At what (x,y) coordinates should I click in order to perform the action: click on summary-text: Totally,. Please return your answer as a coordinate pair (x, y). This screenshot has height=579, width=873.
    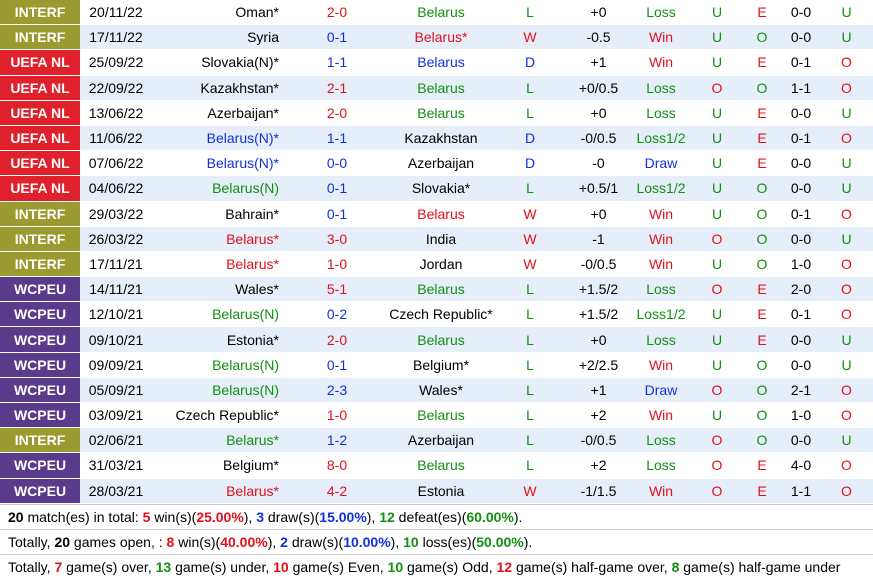
    Looking at the image, I should click on (31, 566).